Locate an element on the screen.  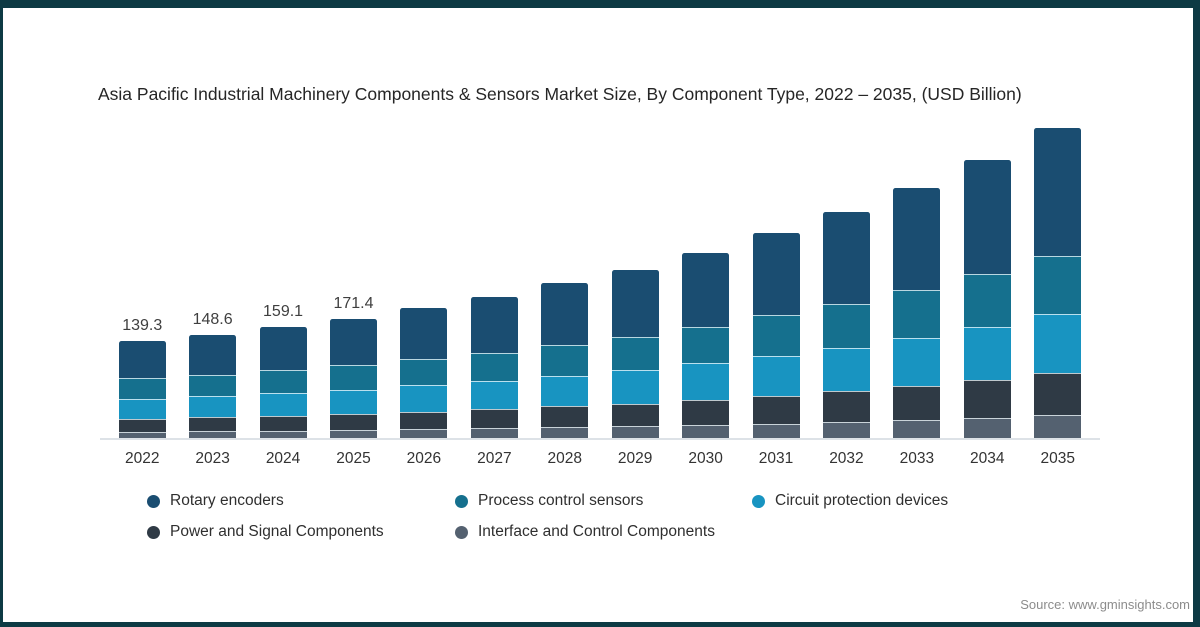
segment-rotary-encoders-2032 is located at coordinates (846, 258).